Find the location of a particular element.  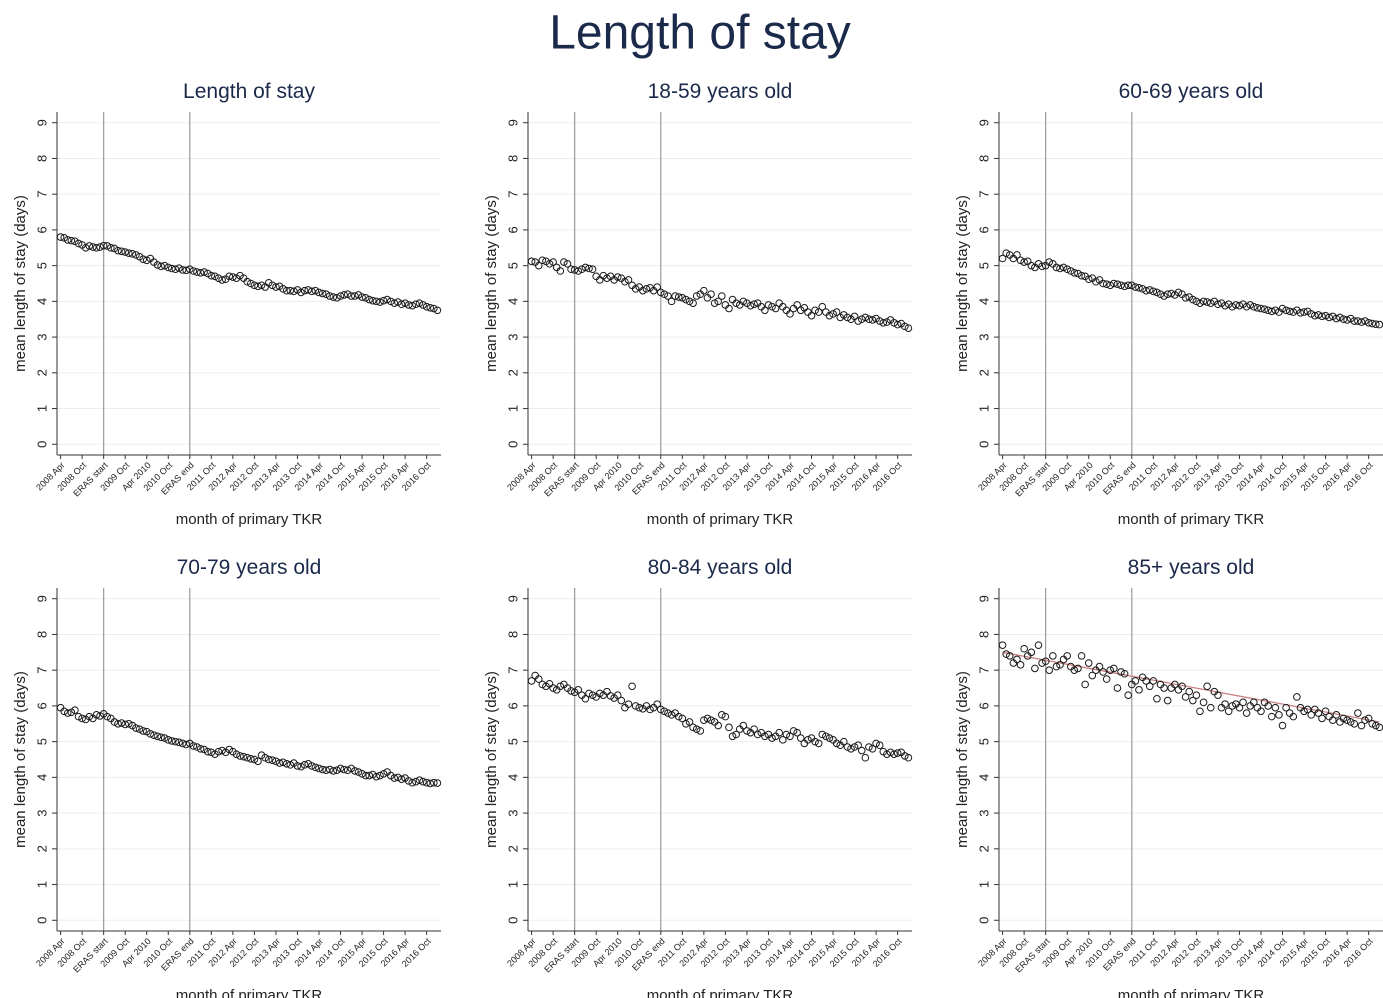

y-tick-label: 5 is located at coordinates (512, 265).